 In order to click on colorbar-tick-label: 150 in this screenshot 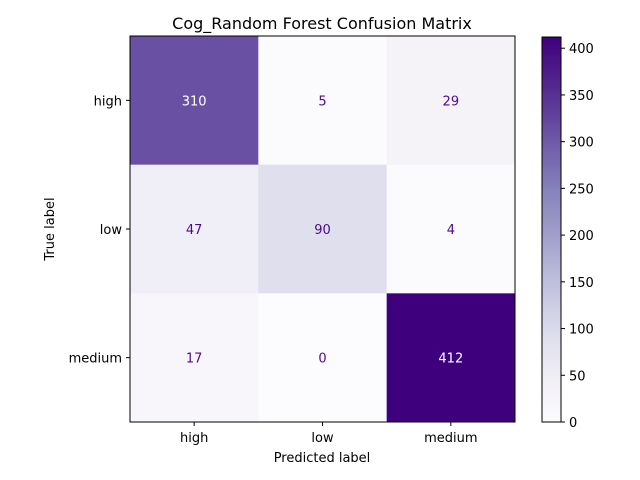, I will do `click(581, 283)`.